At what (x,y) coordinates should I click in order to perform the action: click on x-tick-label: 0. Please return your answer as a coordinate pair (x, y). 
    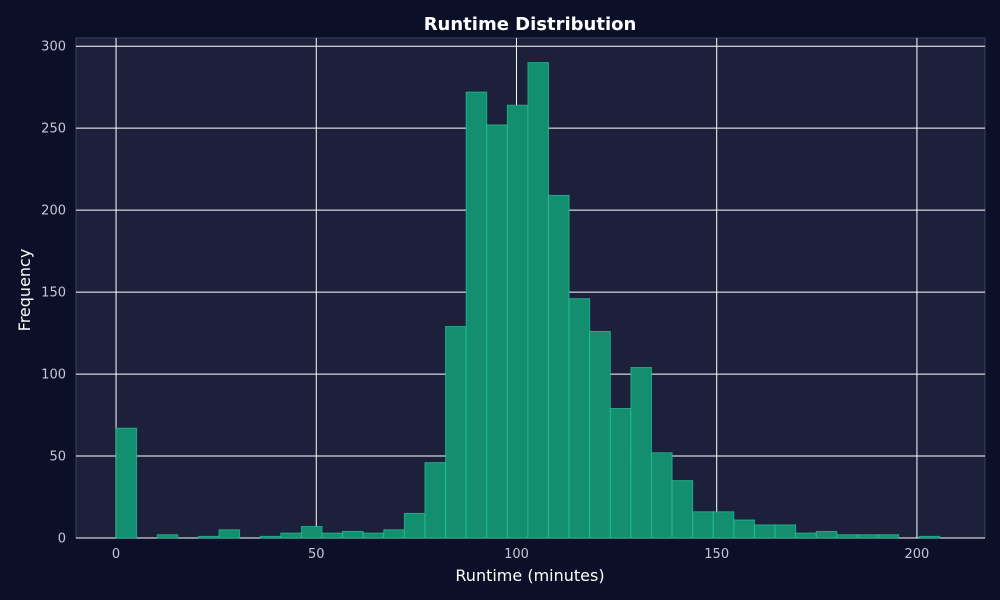
    Looking at the image, I should click on (116, 554).